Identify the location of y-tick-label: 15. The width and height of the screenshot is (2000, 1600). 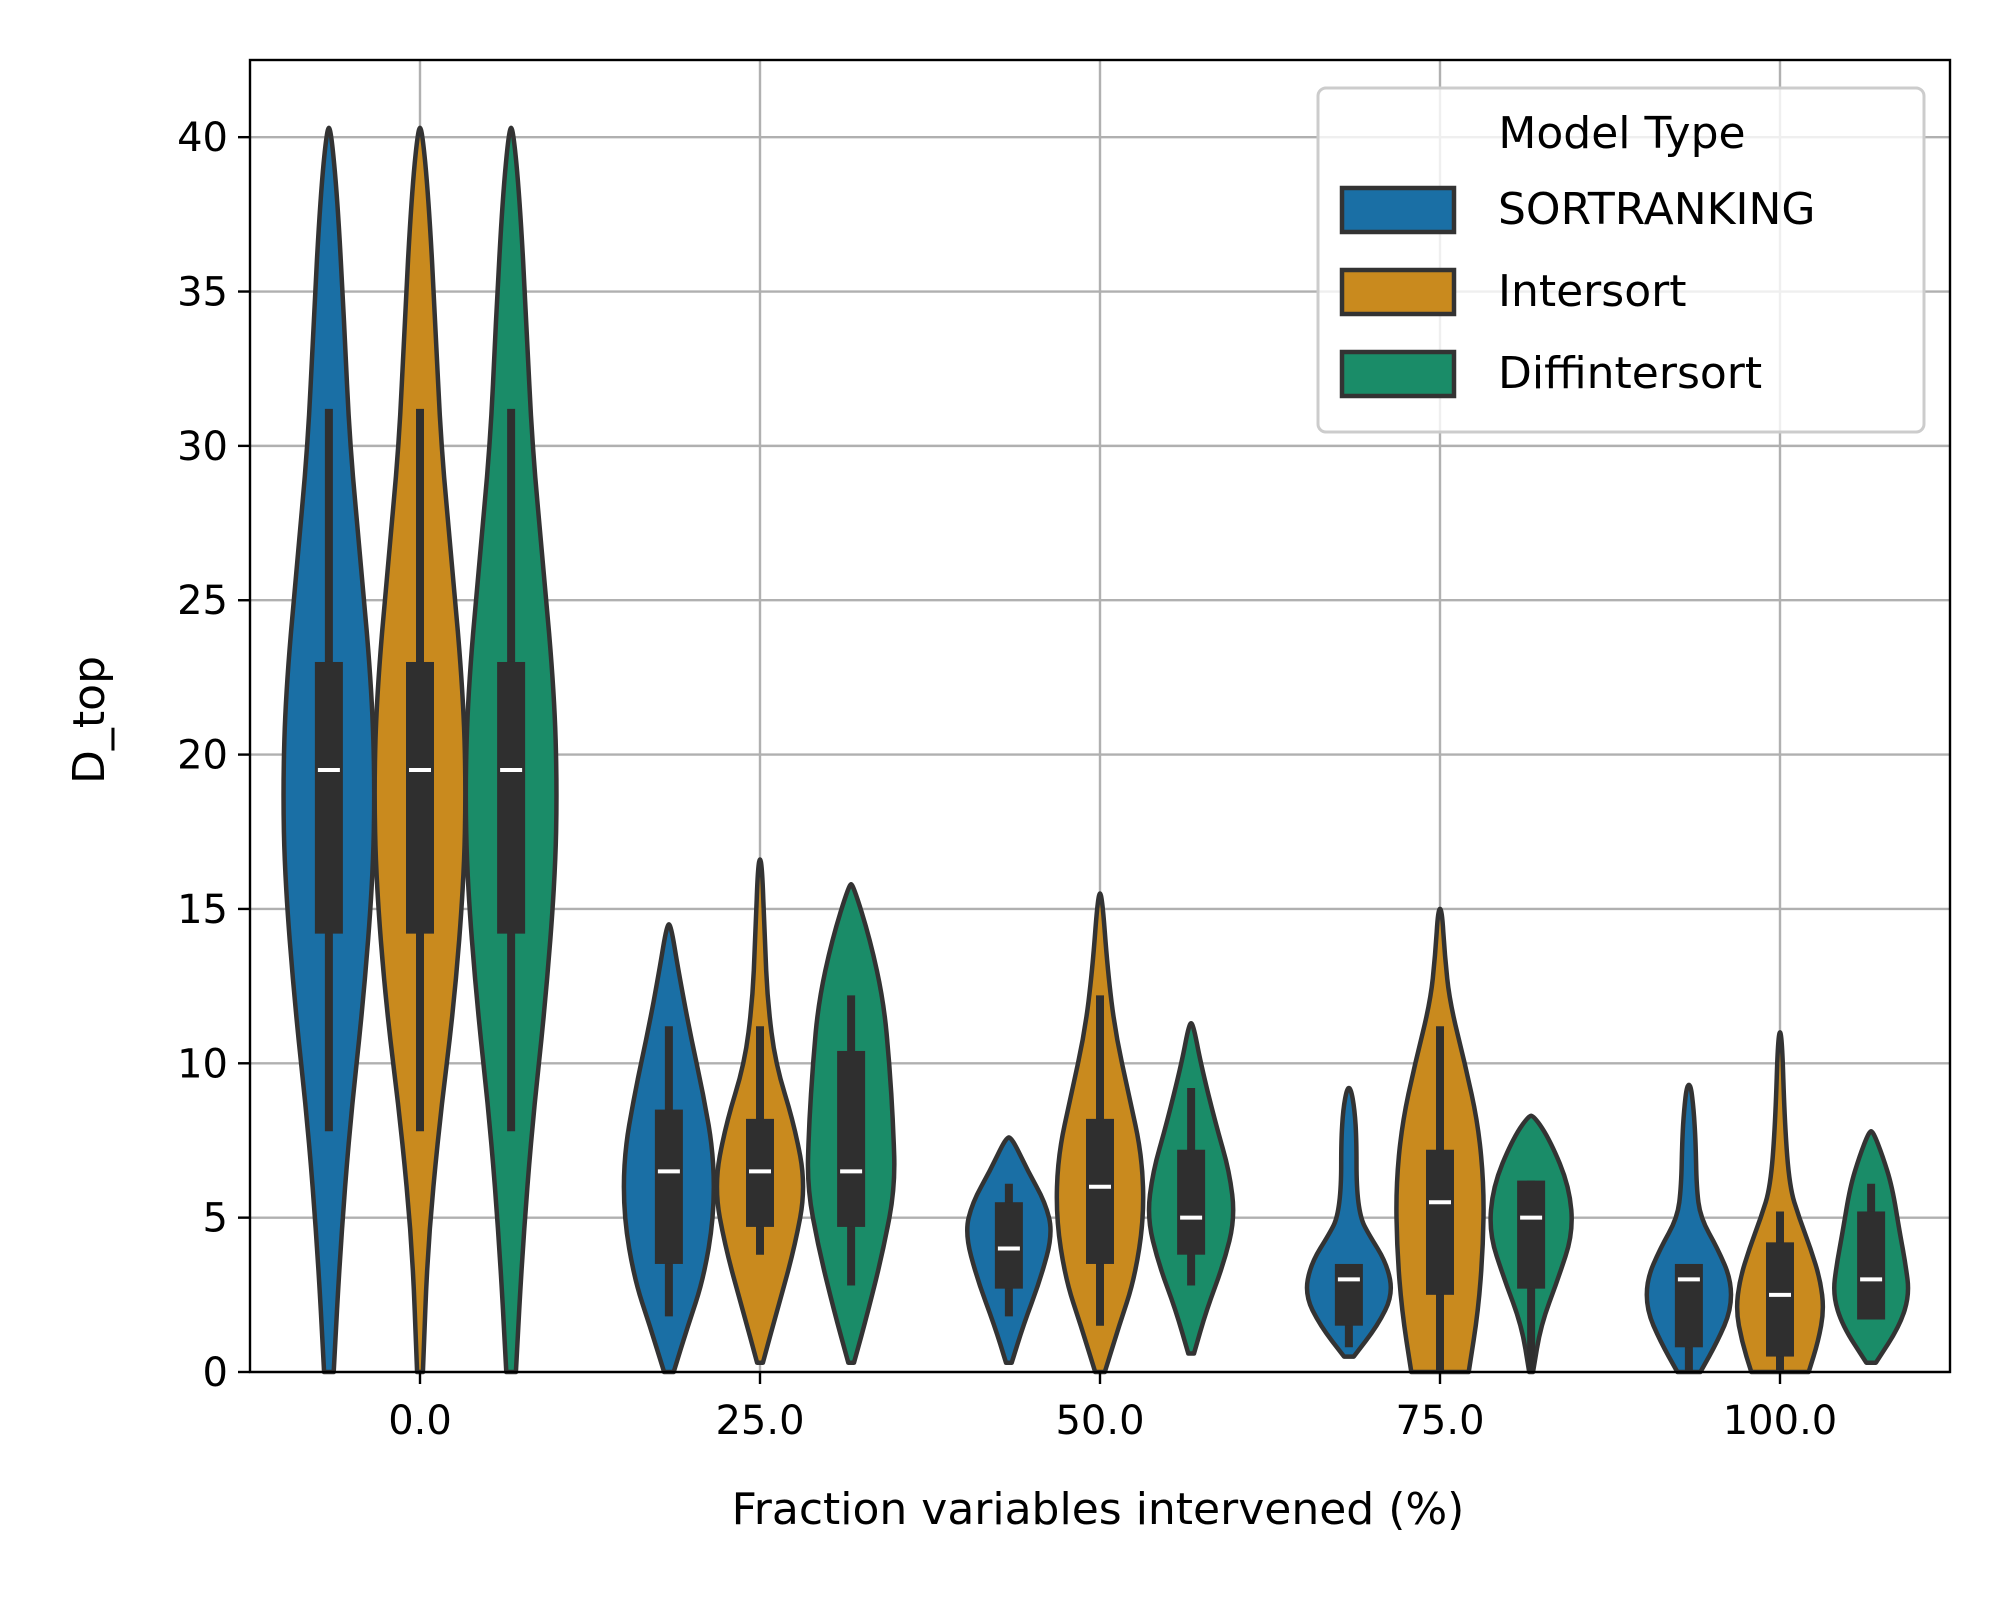
(202, 910).